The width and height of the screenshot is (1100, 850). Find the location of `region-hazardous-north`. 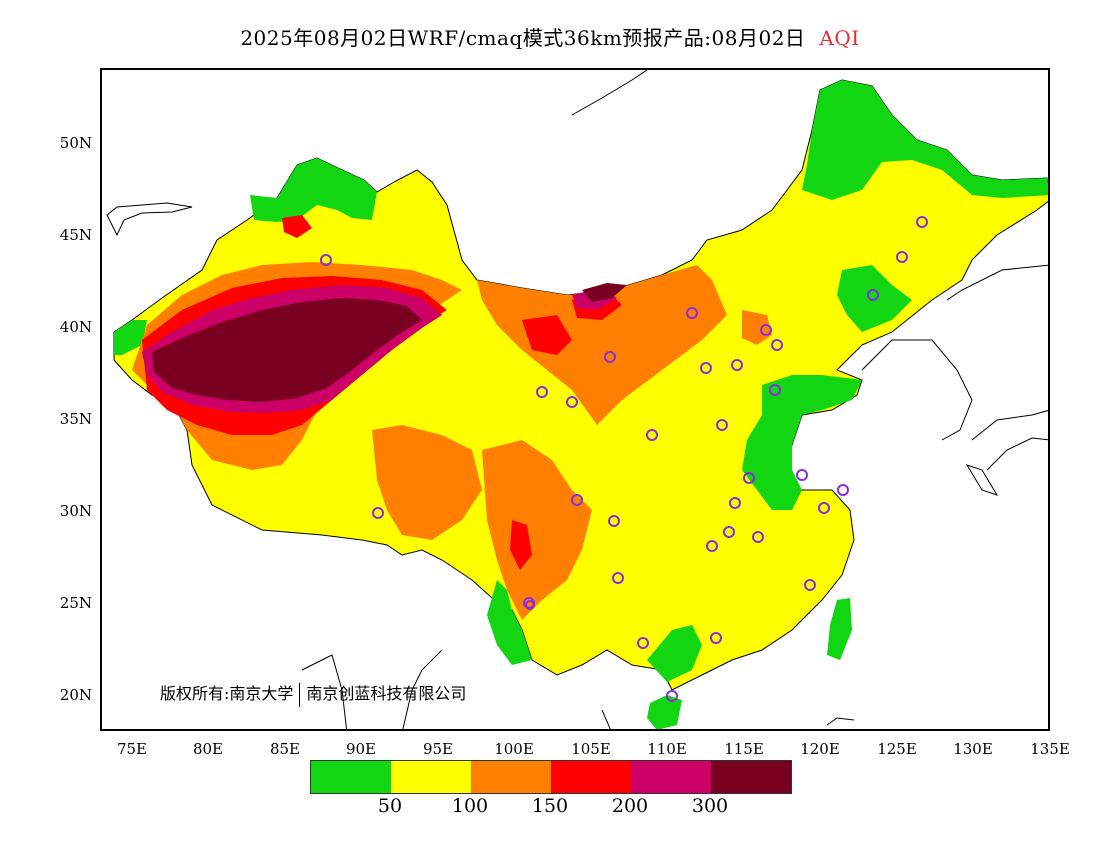

region-hazardous-north is located at coordinates (604, 292).